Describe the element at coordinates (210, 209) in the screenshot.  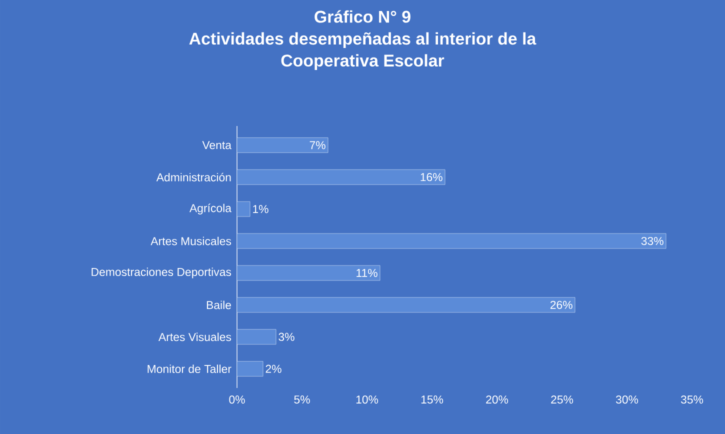
I see `y-tick-label: Agrícola` at that location.